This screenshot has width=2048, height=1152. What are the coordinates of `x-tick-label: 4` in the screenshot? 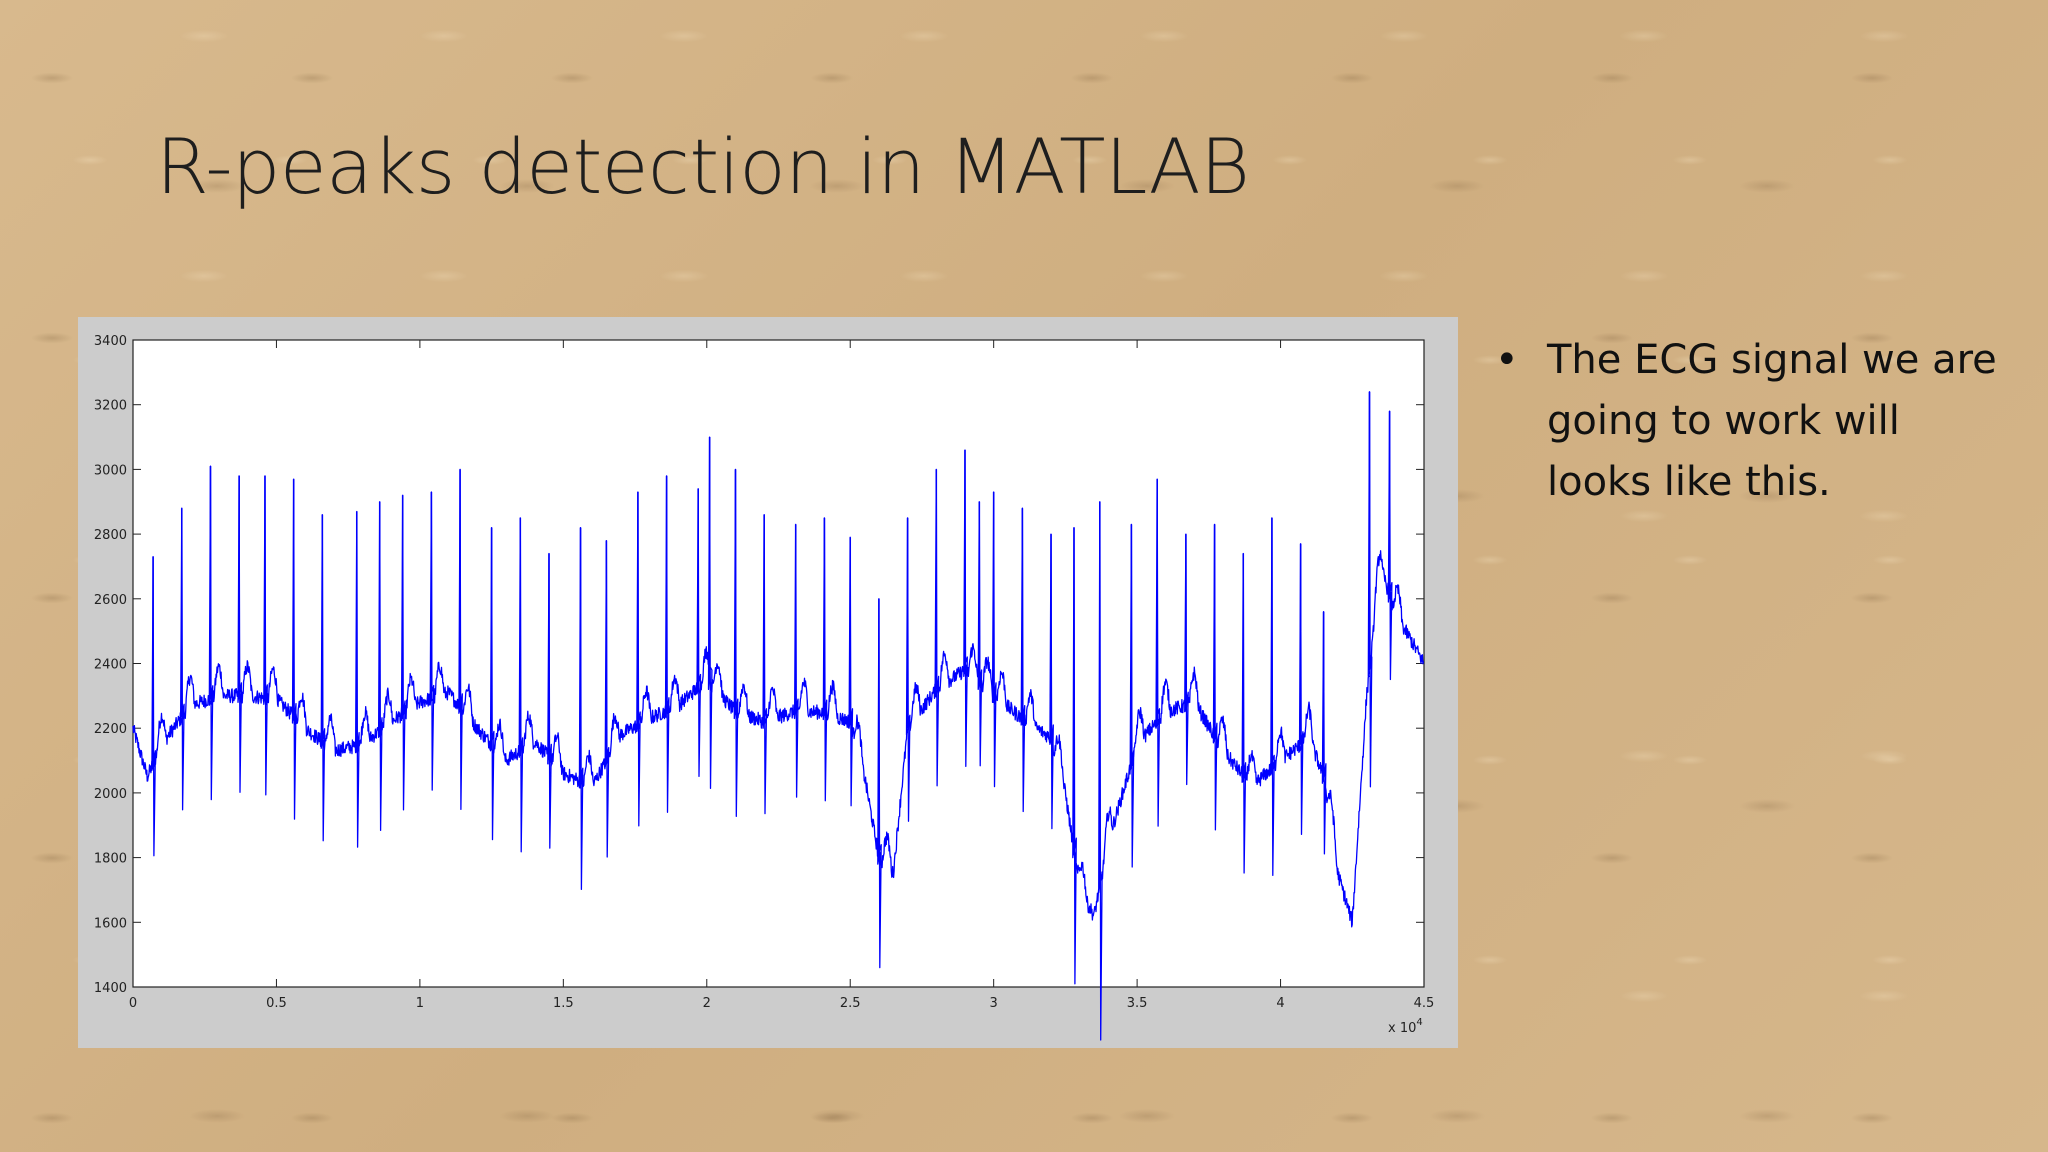 It's located at (1280, 1003).